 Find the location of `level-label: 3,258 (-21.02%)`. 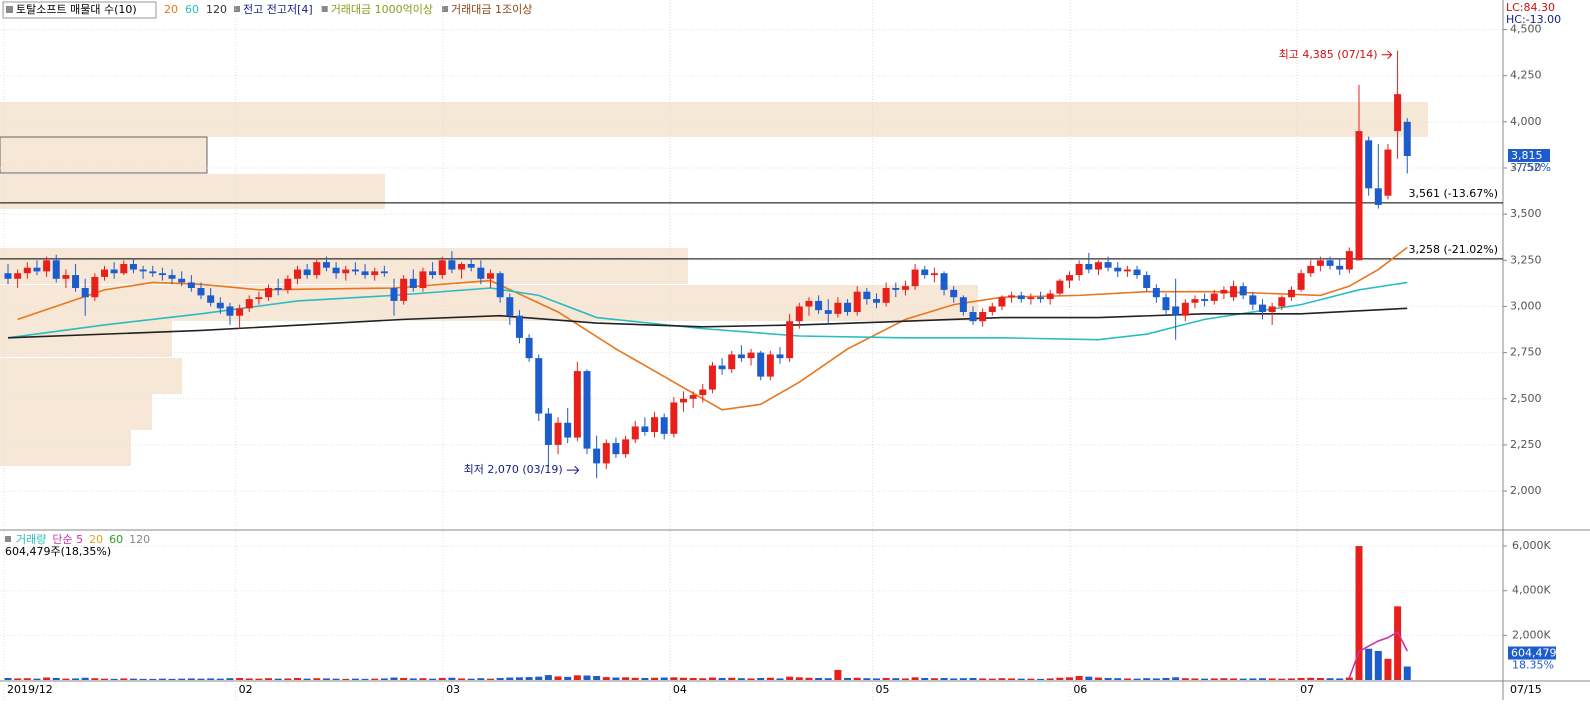

level-label: 3,258 (-21.02%) is located at coordinates (1453, 249).